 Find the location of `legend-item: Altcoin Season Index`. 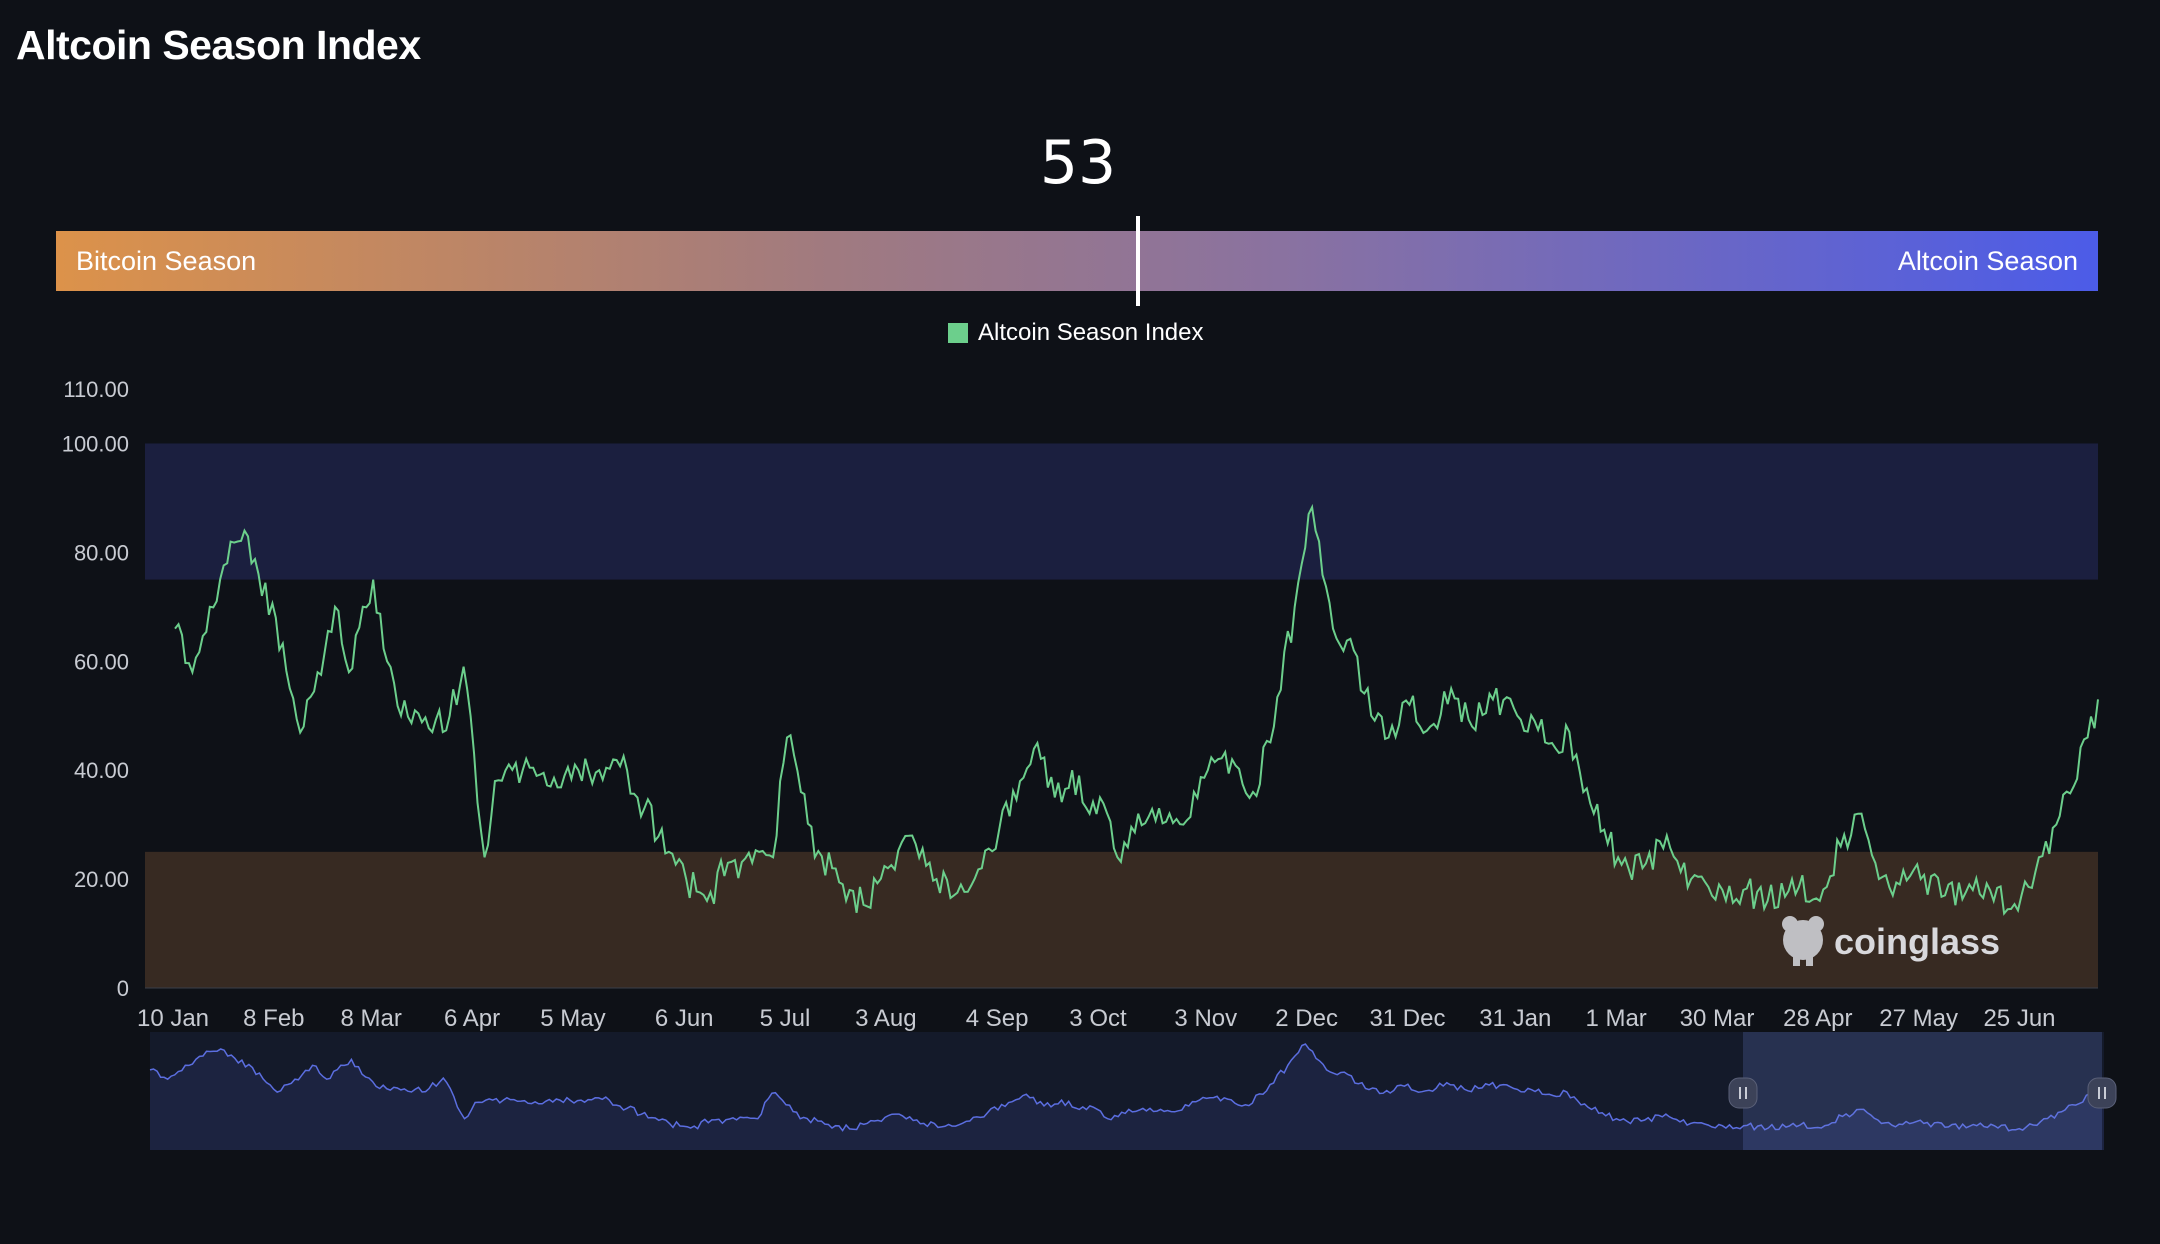

legend-item: Altcoin Season Index is located at coordinates (1075, 333).